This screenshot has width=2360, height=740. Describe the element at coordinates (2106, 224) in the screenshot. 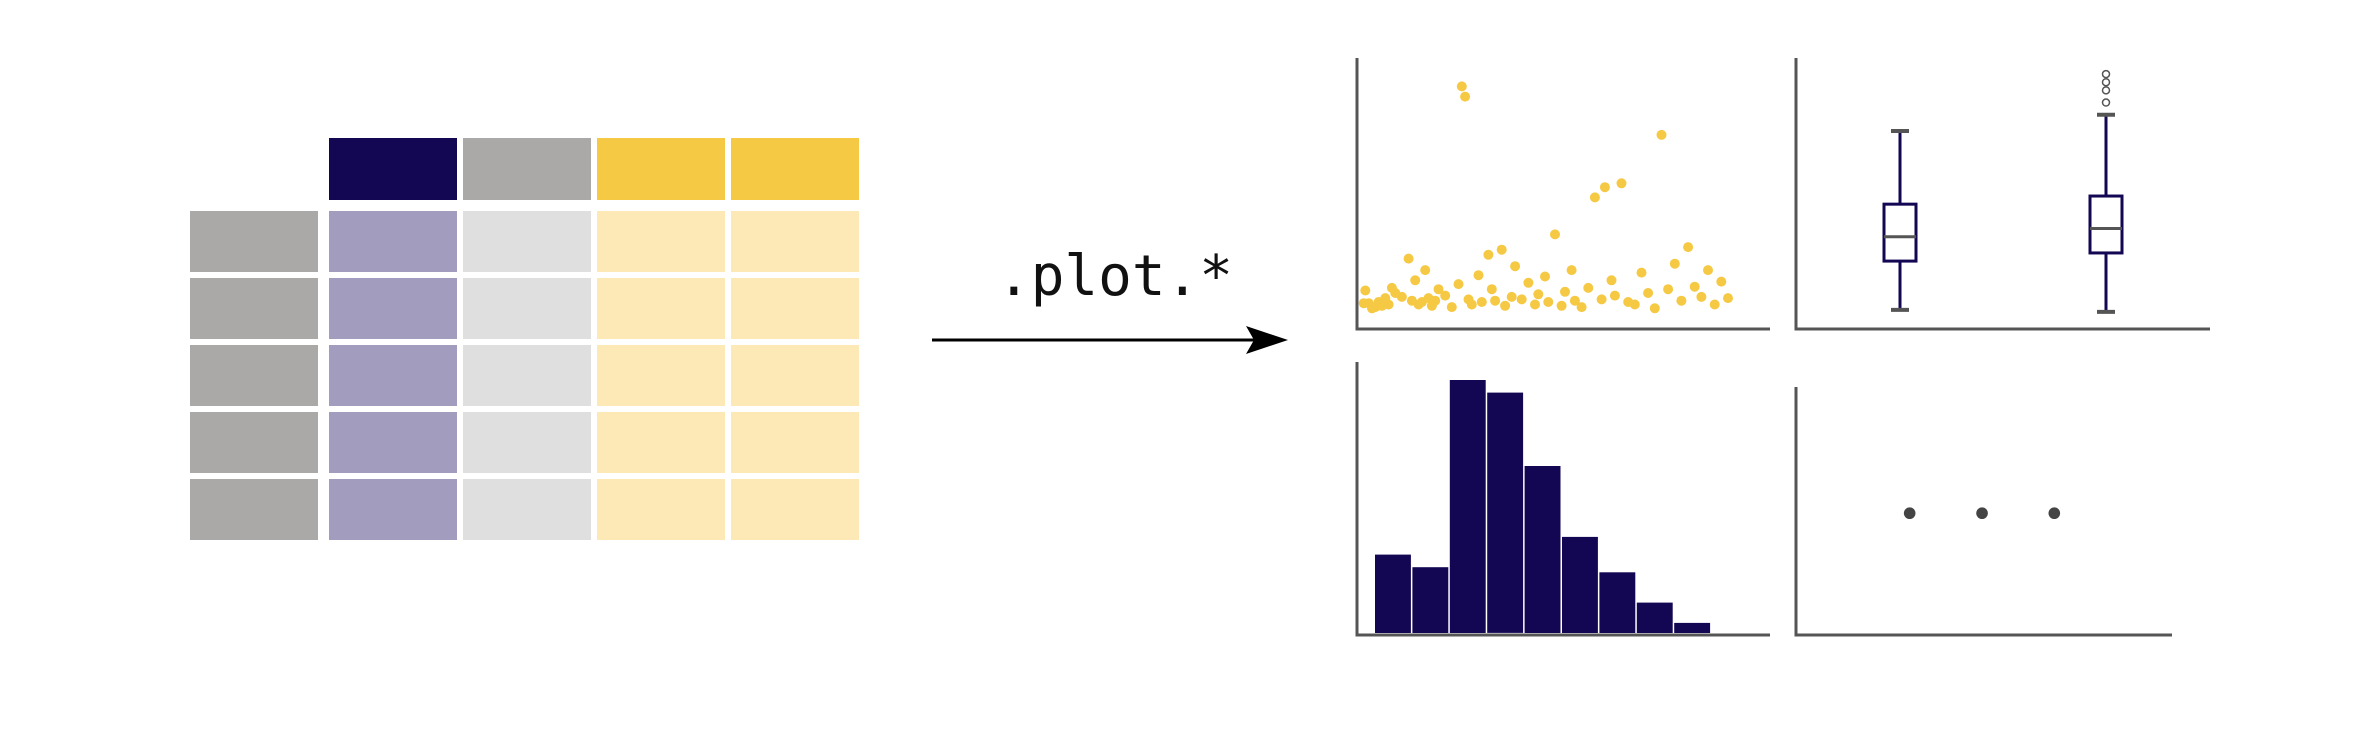

I see `box-body` at that location.